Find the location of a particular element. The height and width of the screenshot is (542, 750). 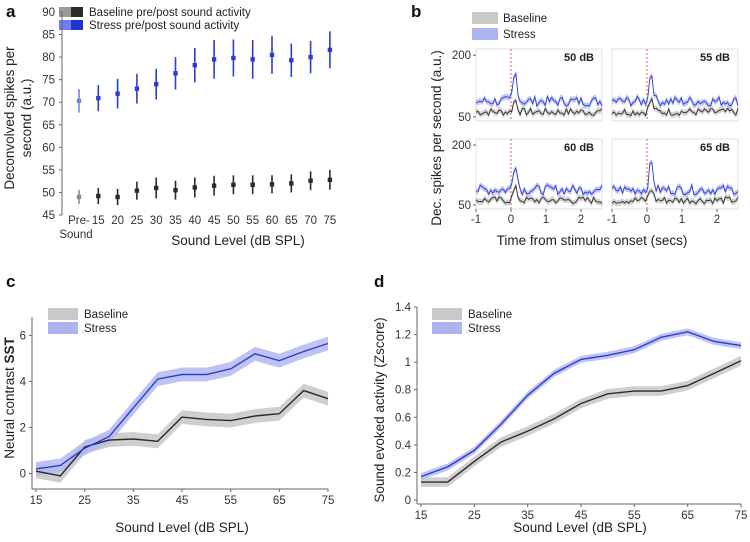

b-xtick-label-3-2: 1 is located at coordinates (682, 220).